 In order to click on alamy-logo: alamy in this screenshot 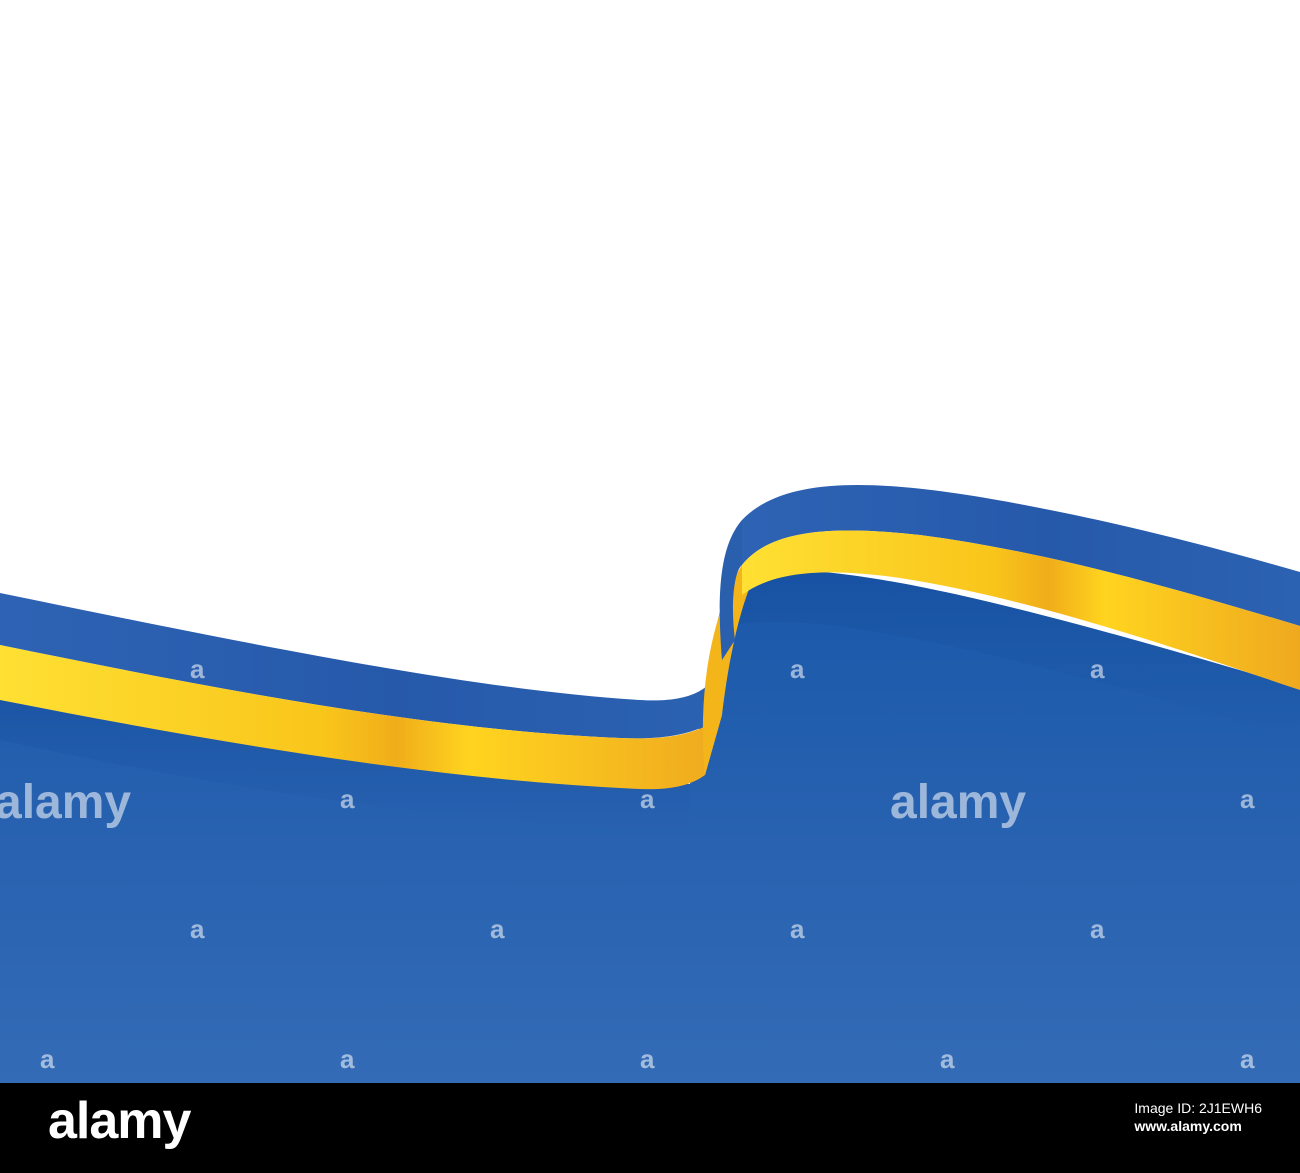, I will do `click(119, 1121)`.